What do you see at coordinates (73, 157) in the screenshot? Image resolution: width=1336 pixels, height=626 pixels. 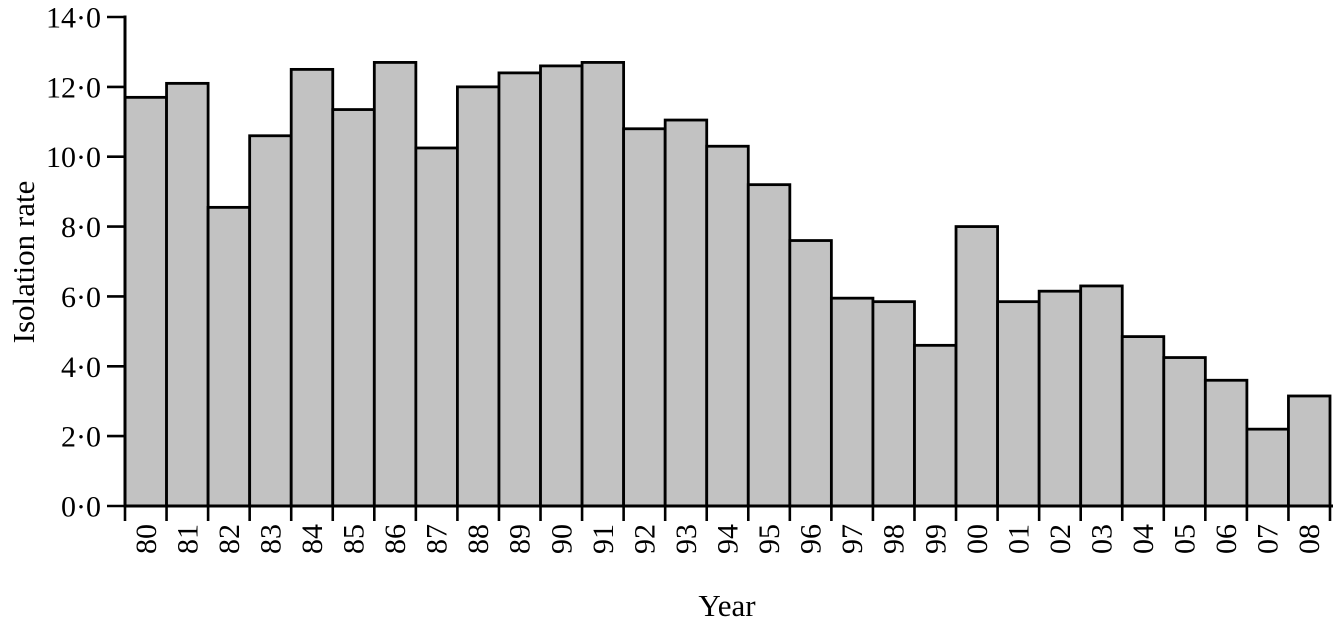 I see `y-tick-label-10: 10·0` at bounding box center [73, 157].